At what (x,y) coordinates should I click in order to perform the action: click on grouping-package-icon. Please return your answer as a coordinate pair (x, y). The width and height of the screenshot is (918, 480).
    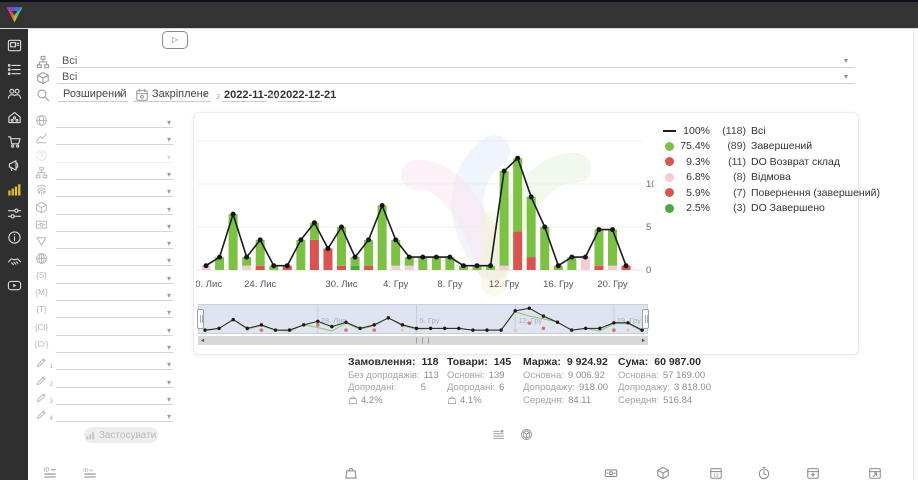
    Looking at the image, I should click on (526, 434).